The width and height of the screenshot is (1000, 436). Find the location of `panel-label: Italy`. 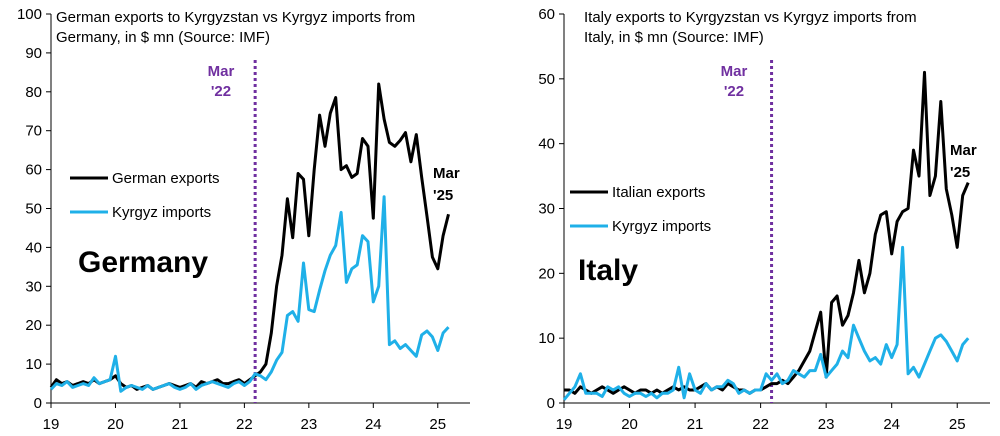

panel-label: Italy is located at coordinates (608, 270).